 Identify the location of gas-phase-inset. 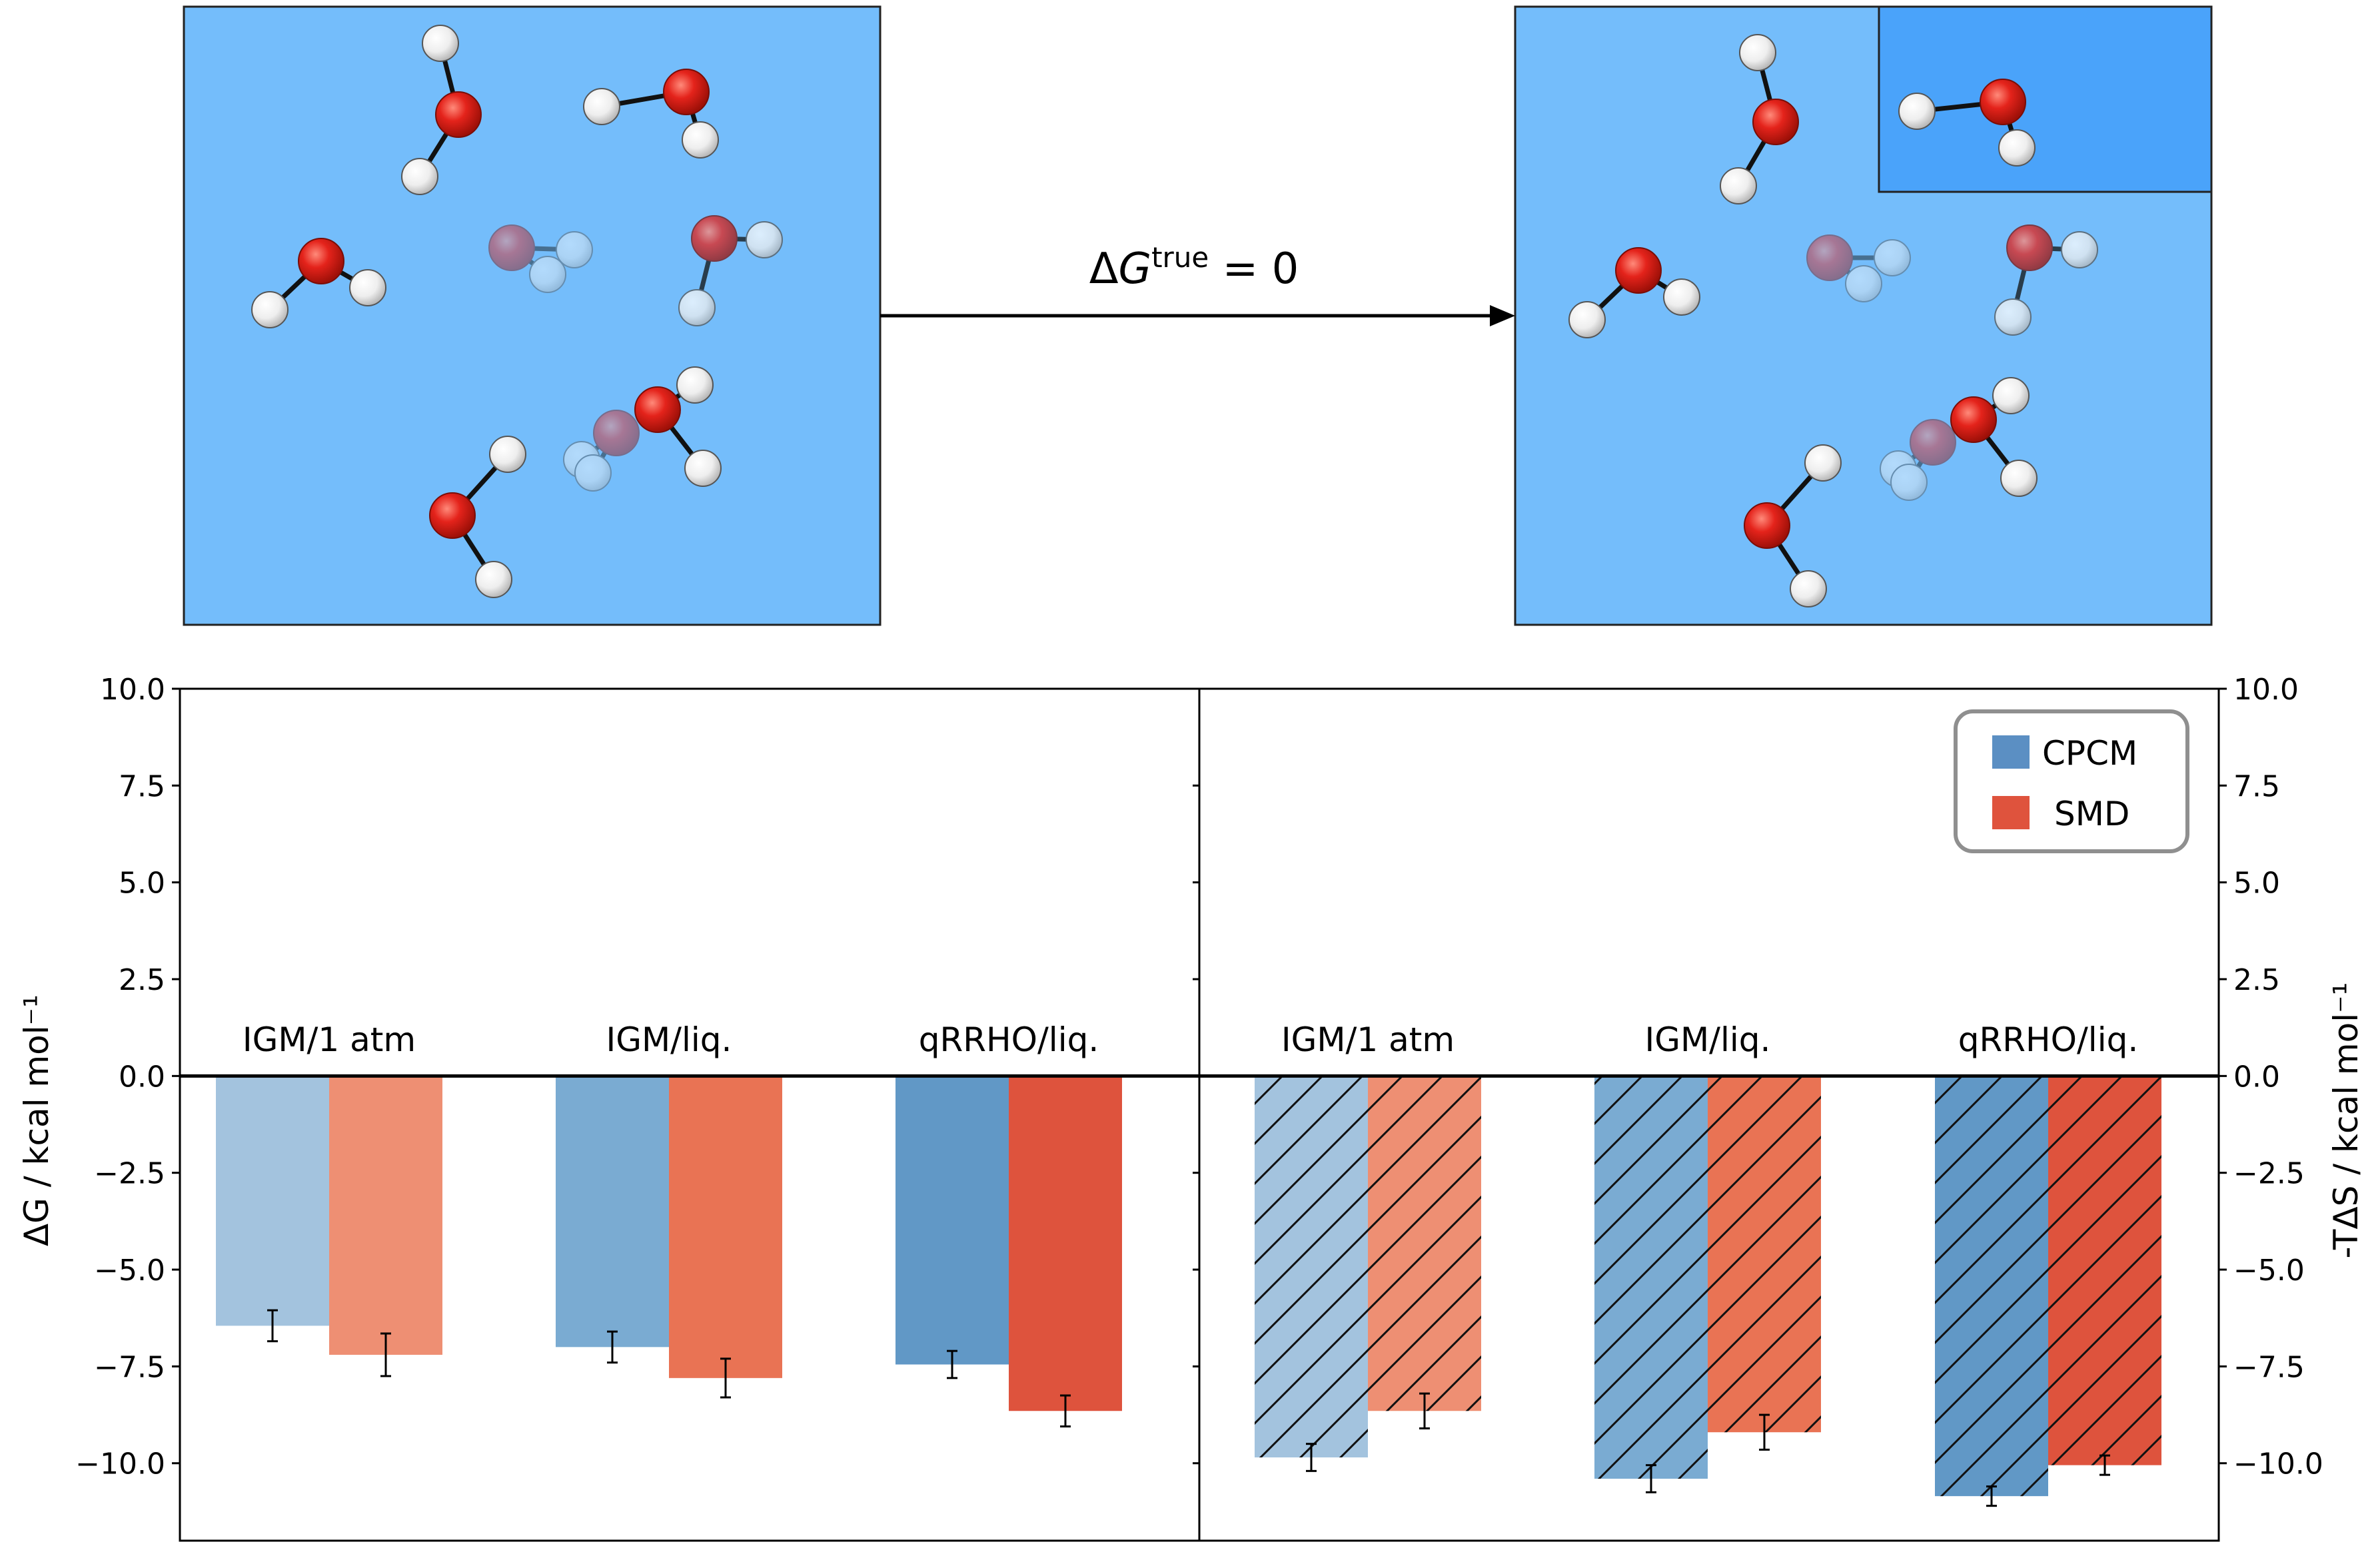
(2046, 99).